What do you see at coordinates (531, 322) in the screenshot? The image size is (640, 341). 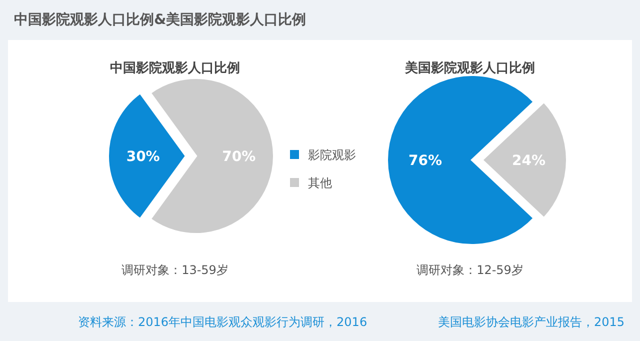 I see `text: 美国电影协会电影产业报告，2015` at bounding box center [531, 322].